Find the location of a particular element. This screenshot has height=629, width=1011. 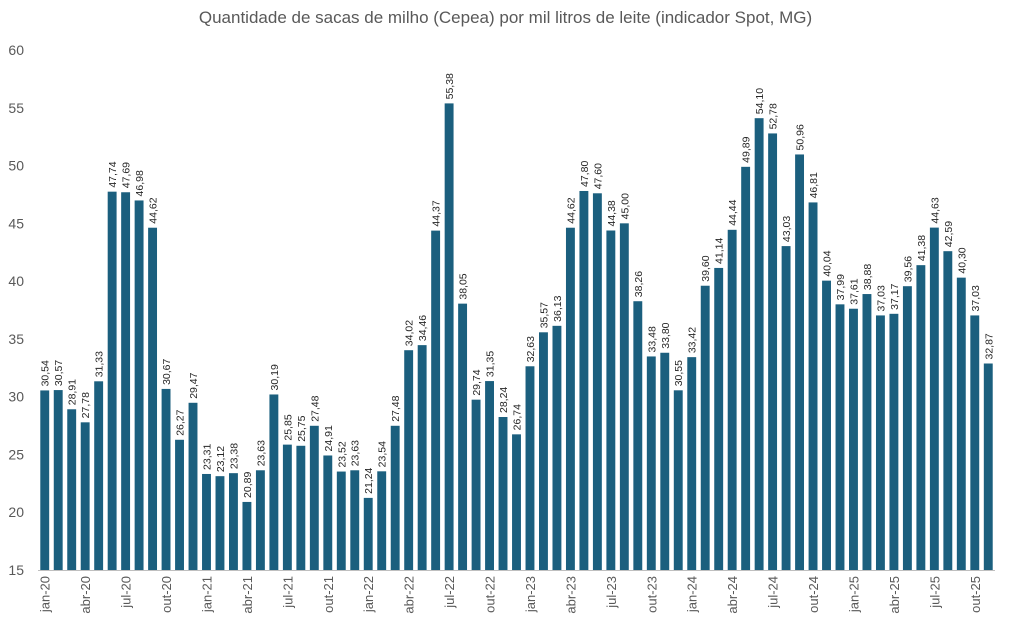

data-label: 25,75 is located at coordinates (302, 428).